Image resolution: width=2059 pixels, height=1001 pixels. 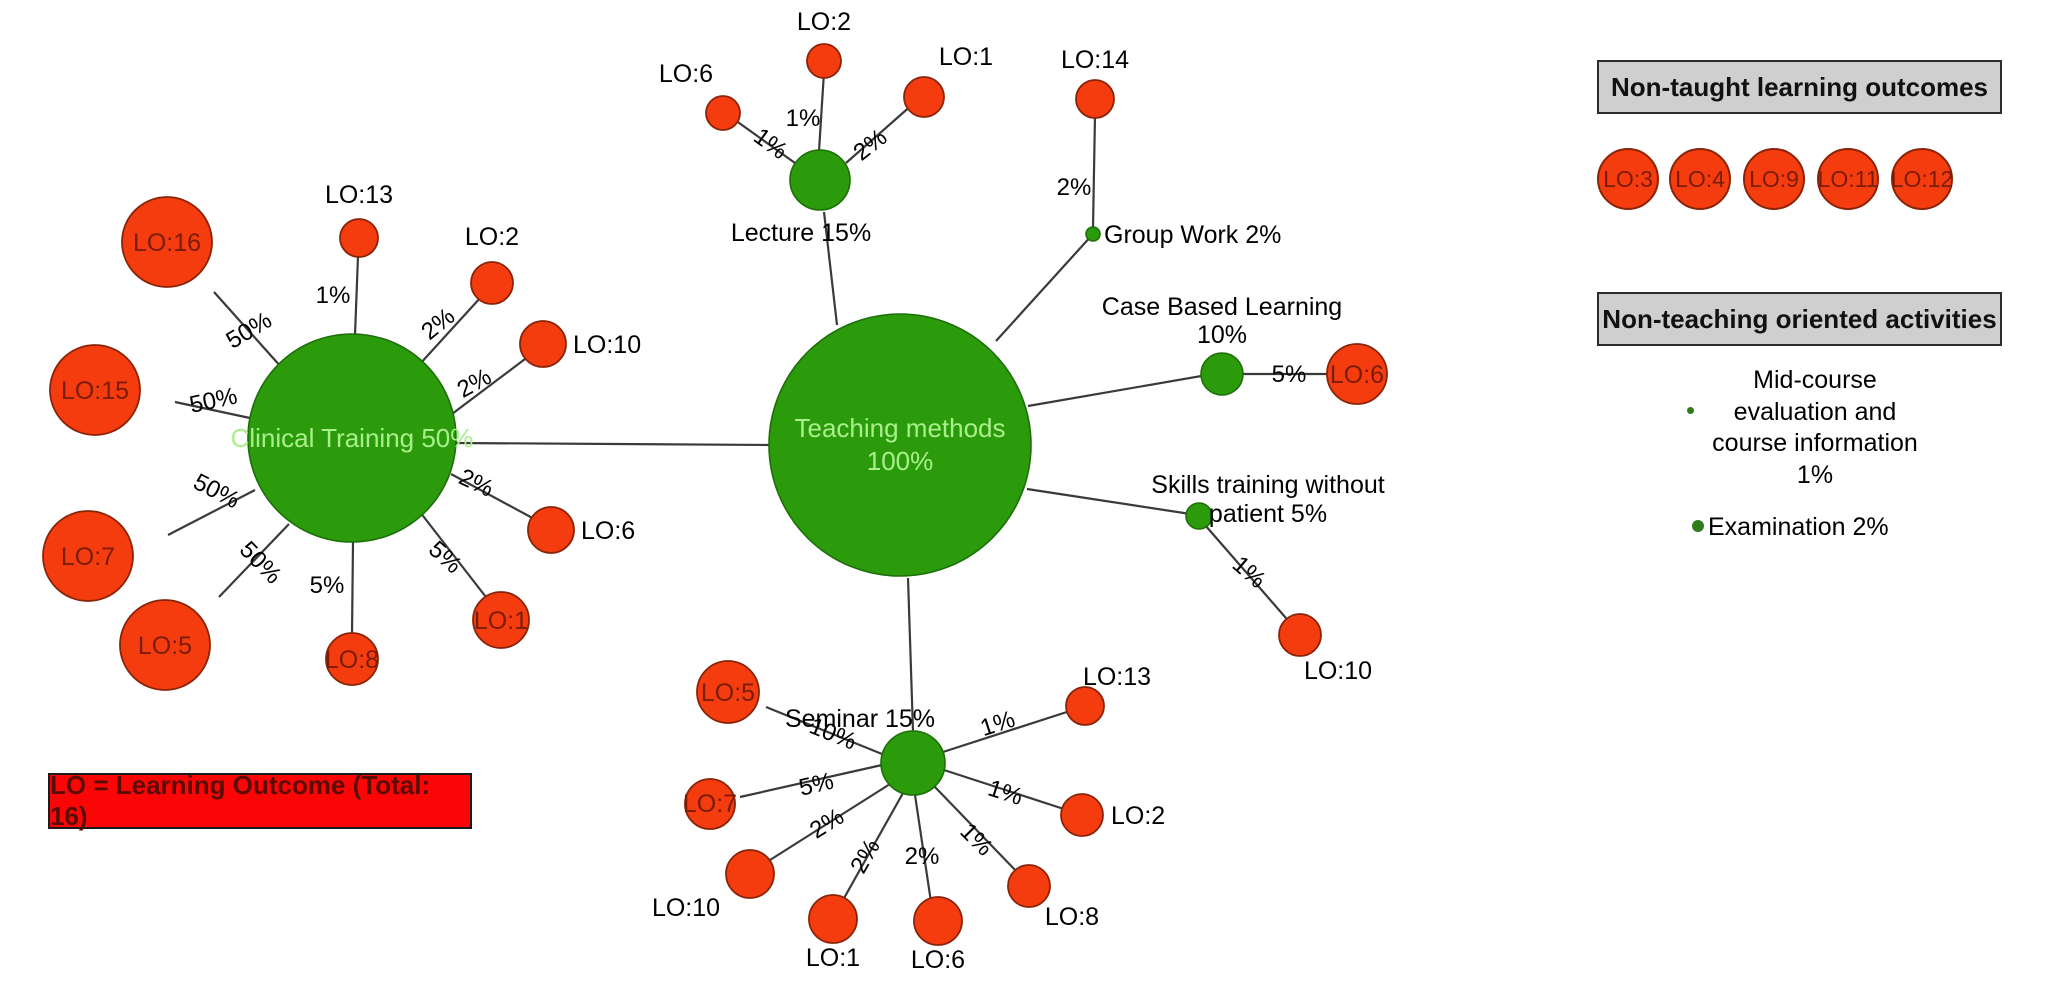 I want to click on group-work-circle, so click(x=1093, y=234).